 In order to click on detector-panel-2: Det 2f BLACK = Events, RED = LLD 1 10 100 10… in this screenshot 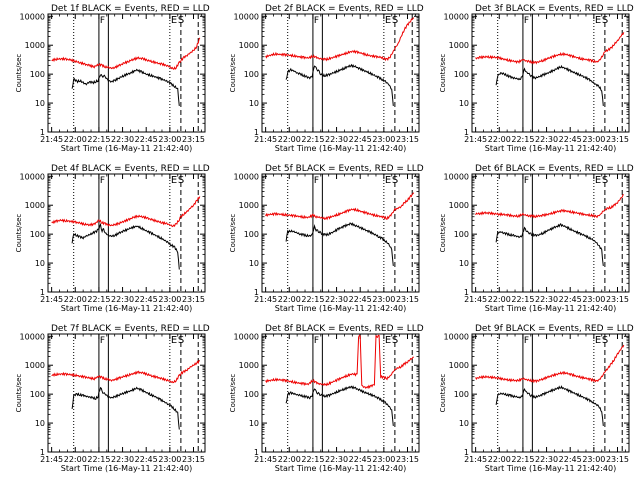, I will do `click(326, 78)`.